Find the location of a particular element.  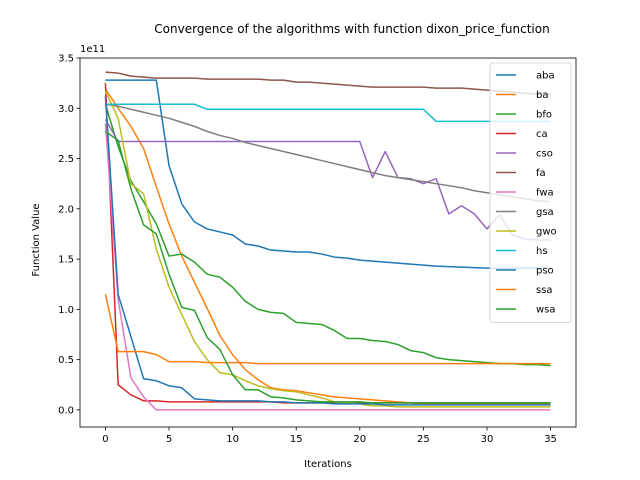

series-line-ssa is located at coordinates (327, 329).